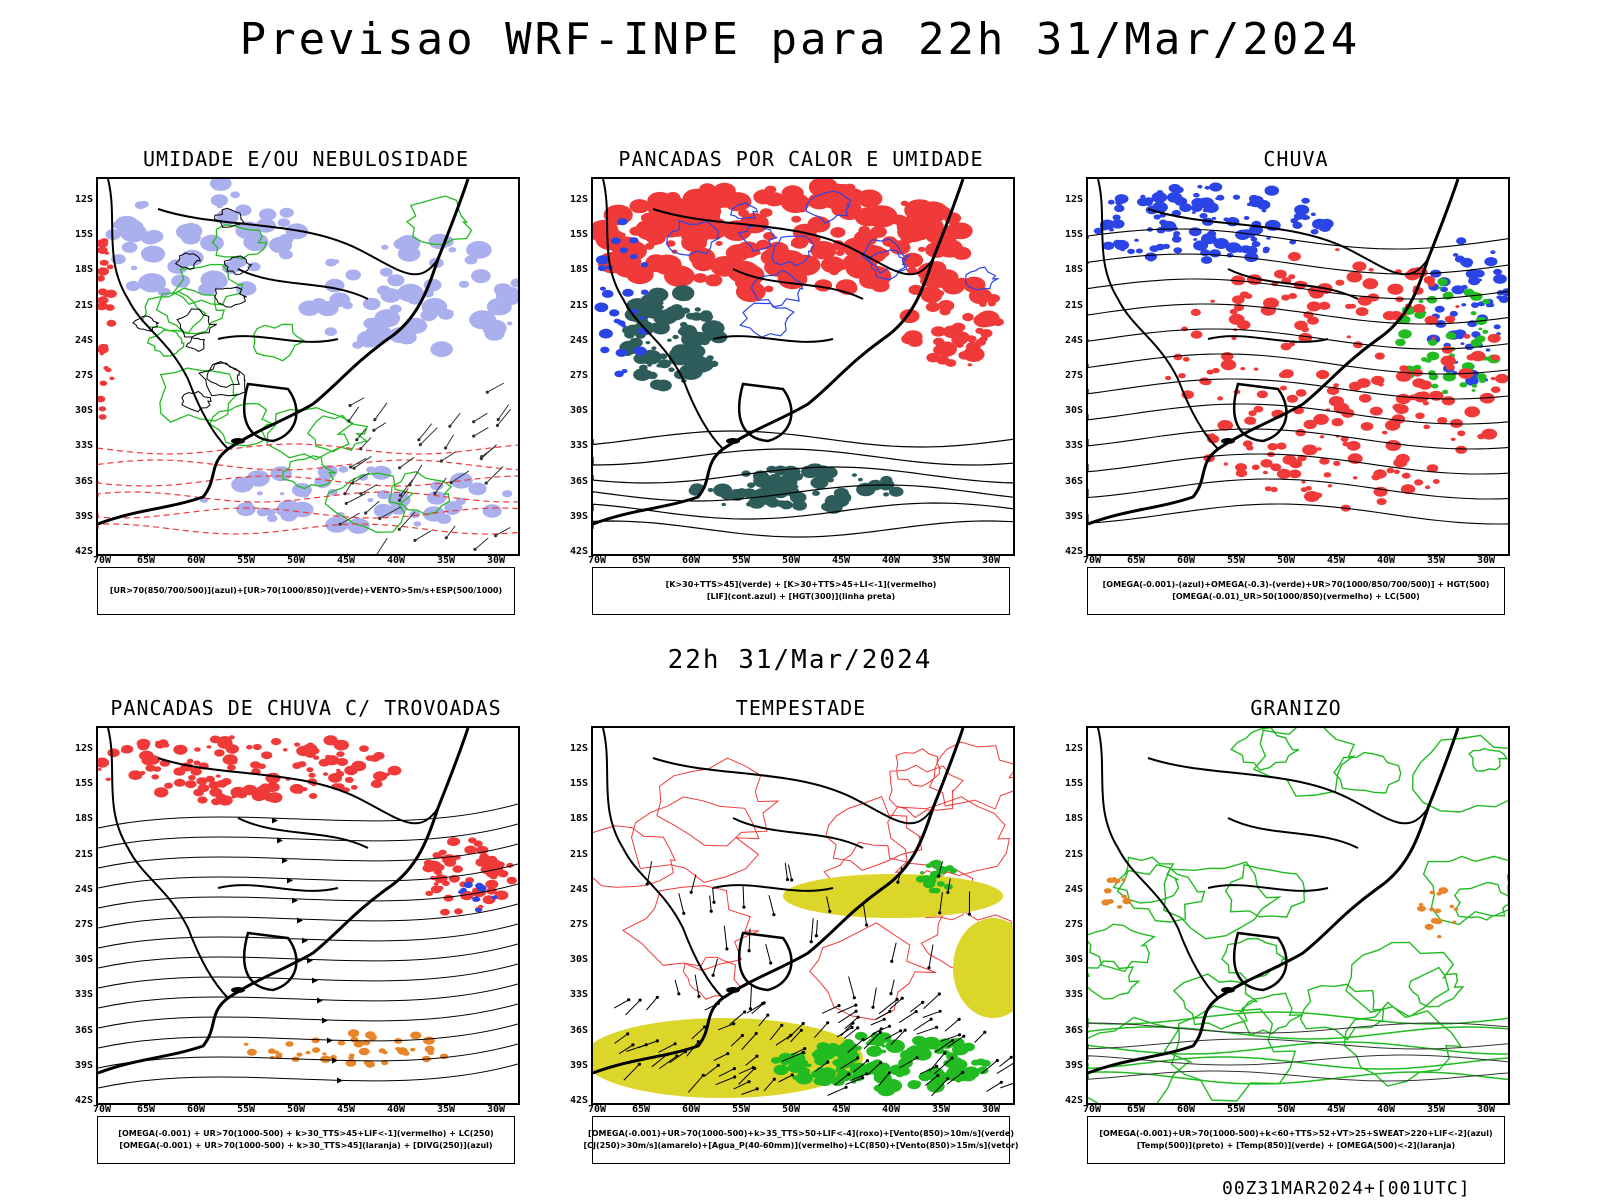 This screenshot has width=1600, height=1200. What do you see at coordinates (308, 366) in the screenshot?
I see `map-umidade` at bounding box center [308, 366].